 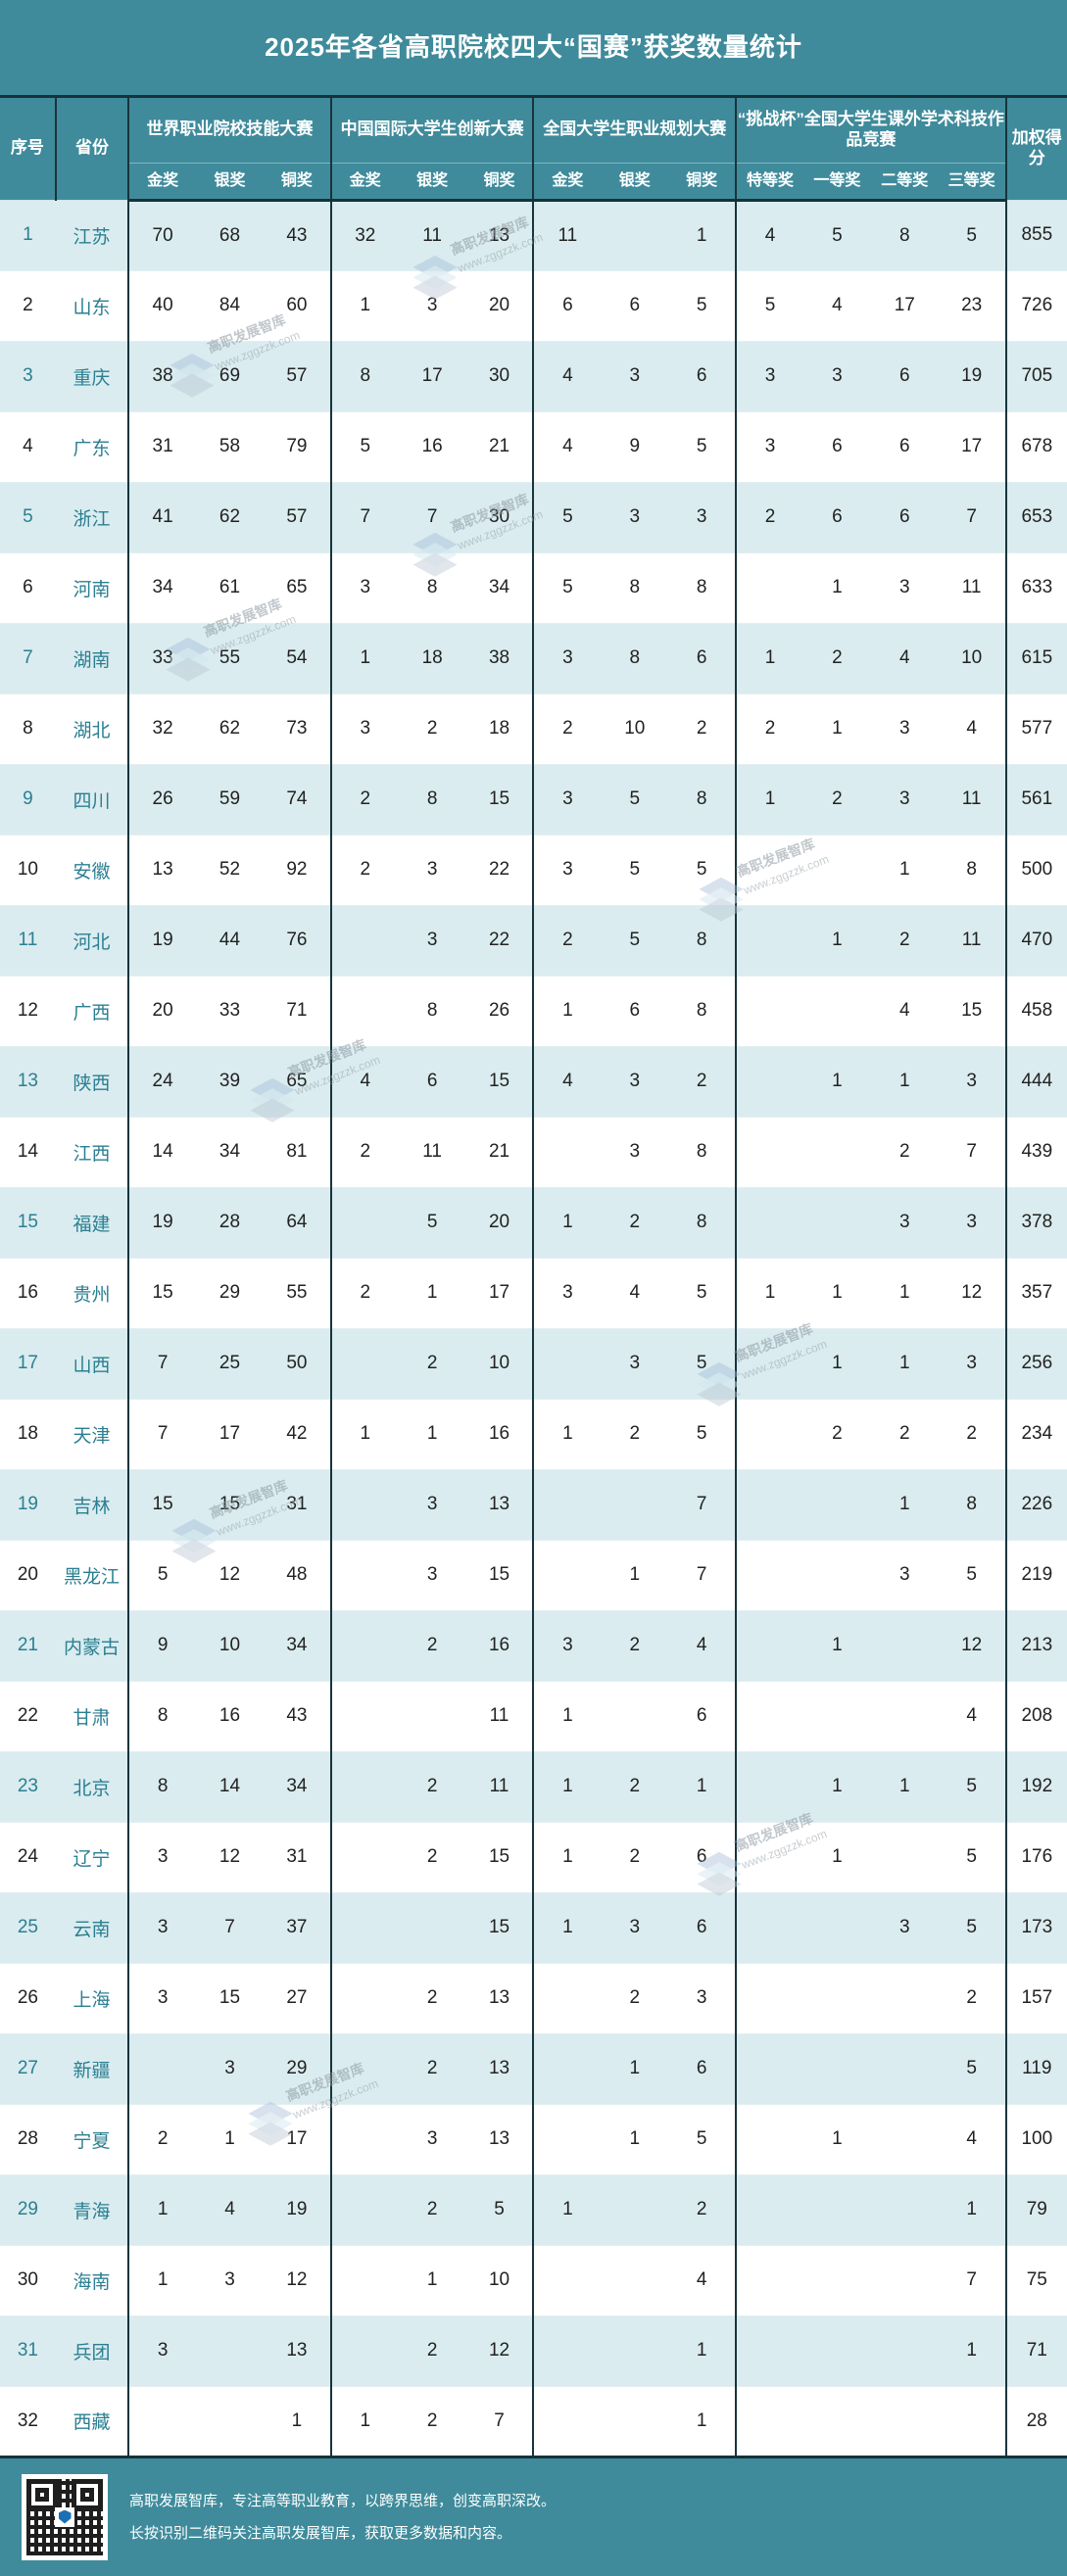 What do you see at coordinates (533, 729) in the screenshot?
I see `table-row: 8 湖北 32 62 73 3 2 18 2 10 2 2 1 3 4 577` at bounding box center [533, 729].